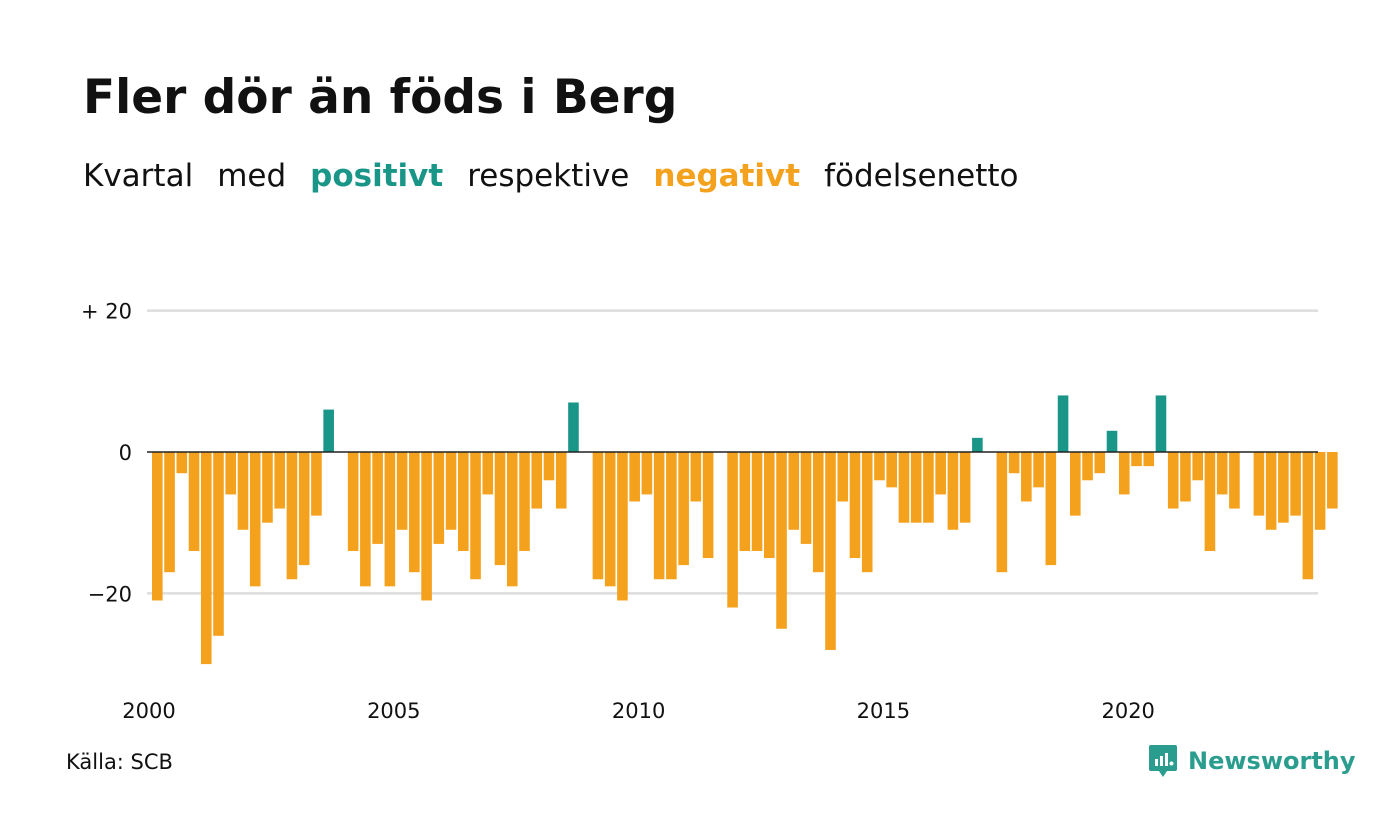 The image size is (1400, 840). What do you see at coordinates (548, 176) in the screenshot?
I see `subtitle-word: respektive` at bounding box center [548, 176].